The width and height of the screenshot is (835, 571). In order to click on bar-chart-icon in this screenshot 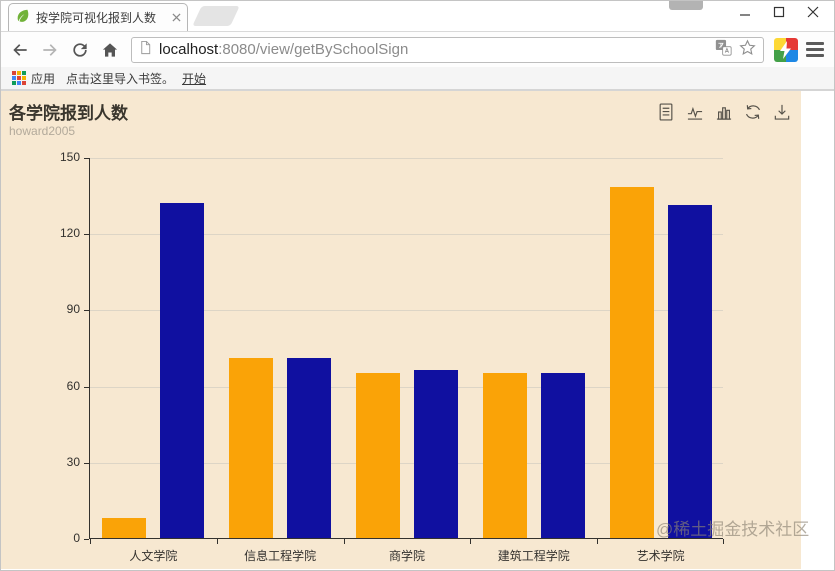, I will do `click(724, 112)`.